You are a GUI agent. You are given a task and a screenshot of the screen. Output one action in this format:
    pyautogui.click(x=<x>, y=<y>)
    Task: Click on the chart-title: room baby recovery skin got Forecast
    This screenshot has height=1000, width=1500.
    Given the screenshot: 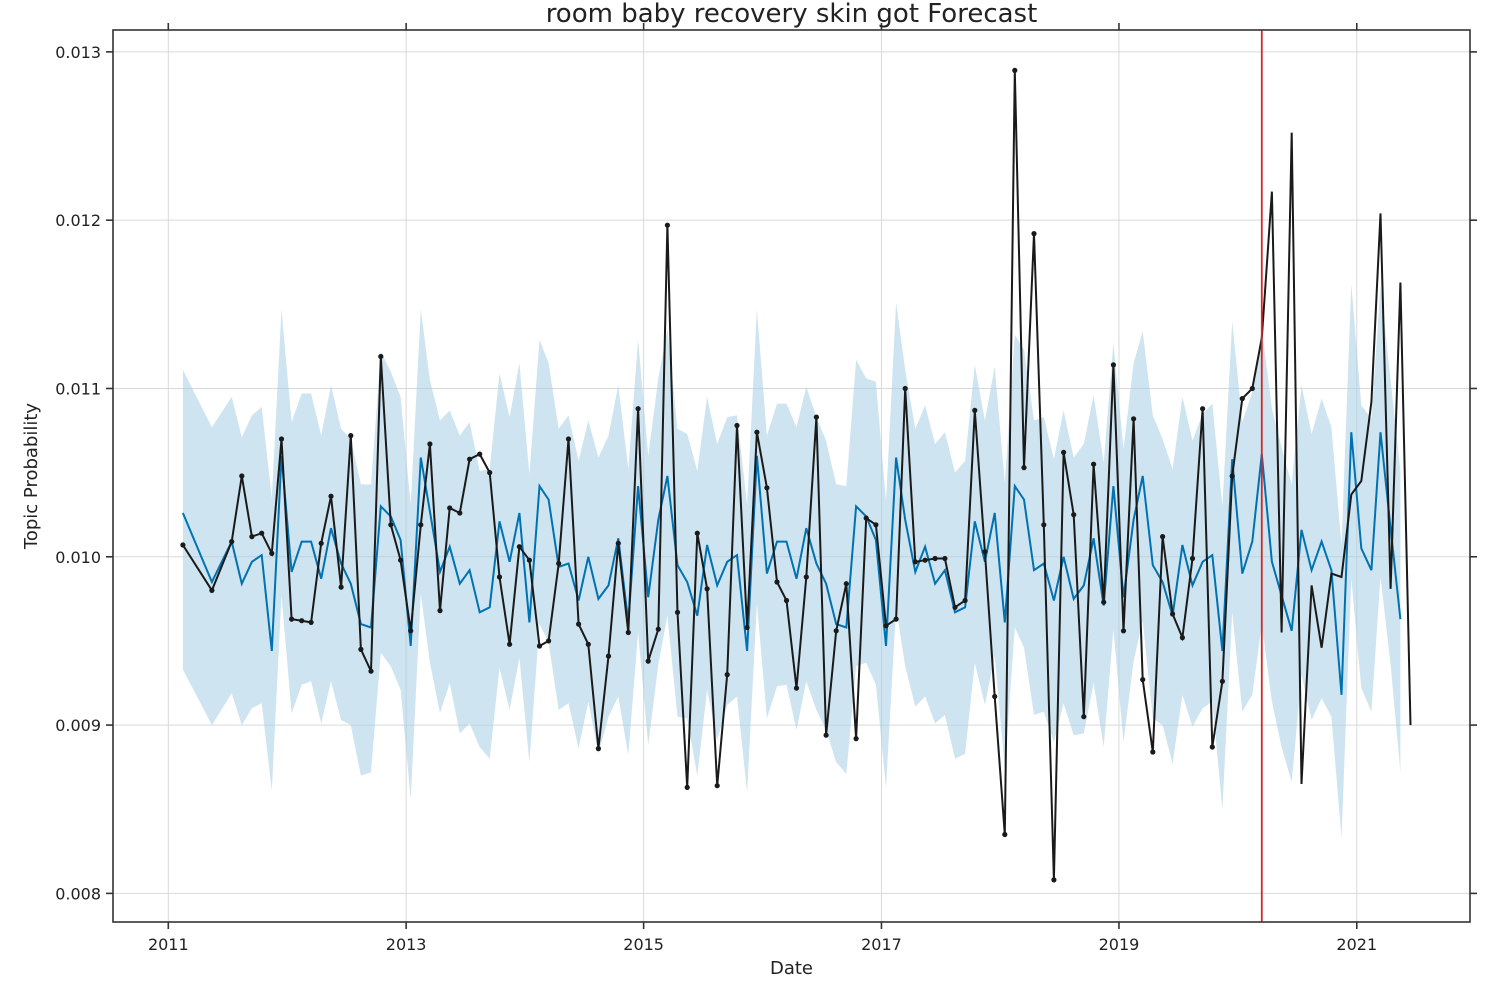 What is the action you would take?
    pyautogui.click(x=792, y=14)
    